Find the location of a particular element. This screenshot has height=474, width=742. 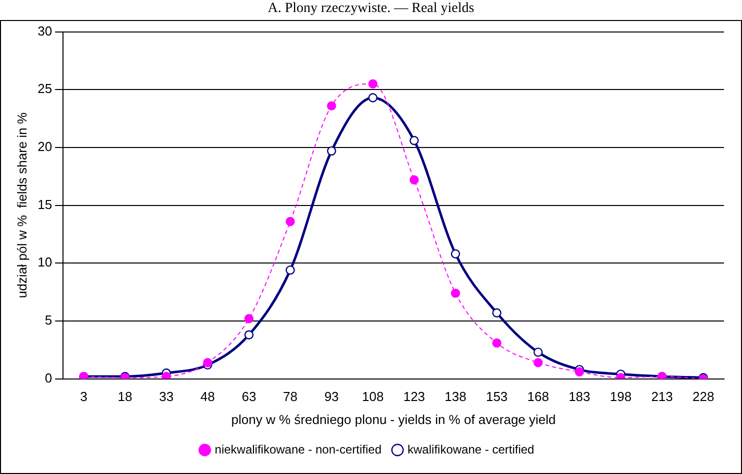

y-tick-label: 5 is located at coordinates (48, 320).